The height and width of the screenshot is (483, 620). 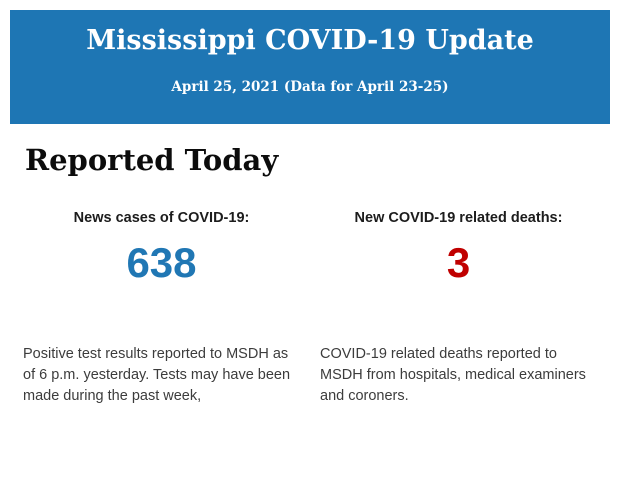 I want to click on deaths-label: New COVID-19 related deaths:, so click(x=458, y=218).